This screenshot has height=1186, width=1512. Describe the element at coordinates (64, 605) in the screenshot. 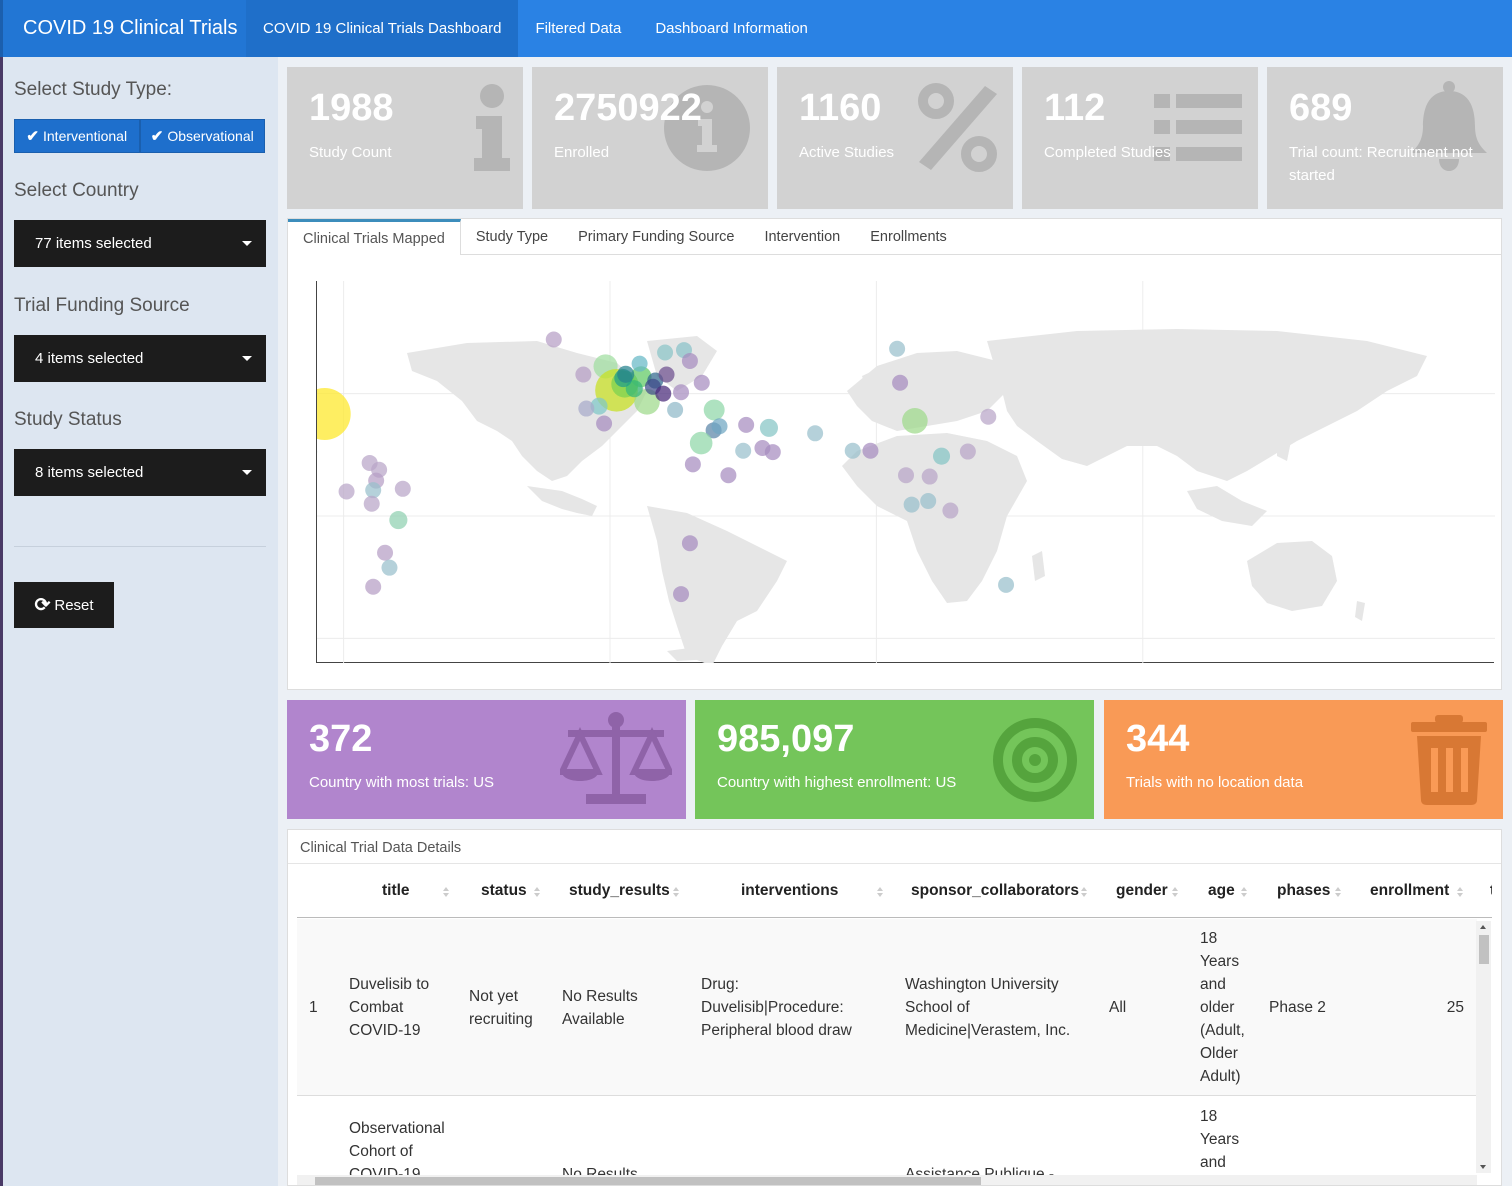

I see `reset-button: ⟳ Reset` at that location.